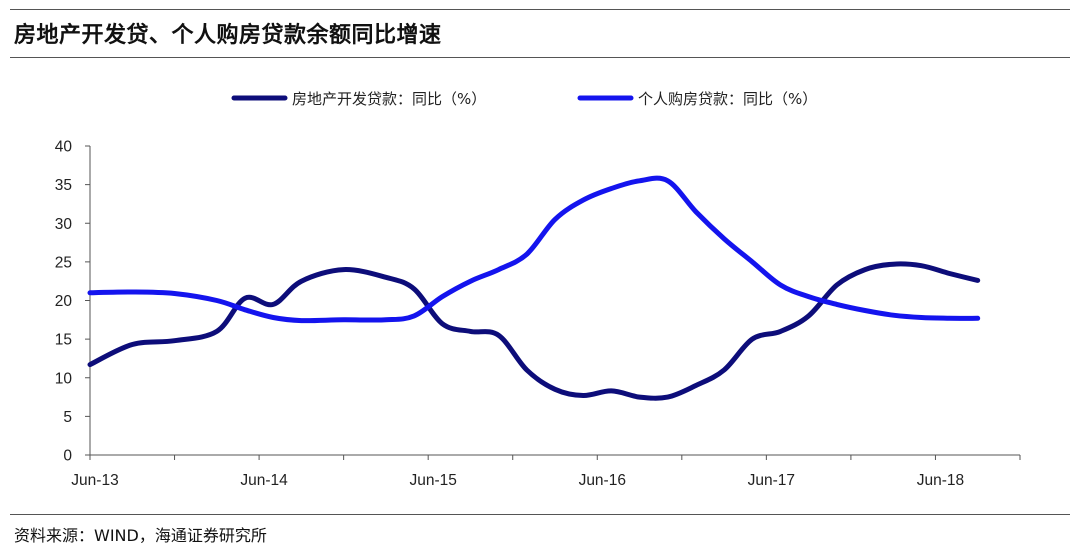 The height and width of the screenshot is (558, 1080). I want to click on y-tick-label: 10, so click(64, 378).